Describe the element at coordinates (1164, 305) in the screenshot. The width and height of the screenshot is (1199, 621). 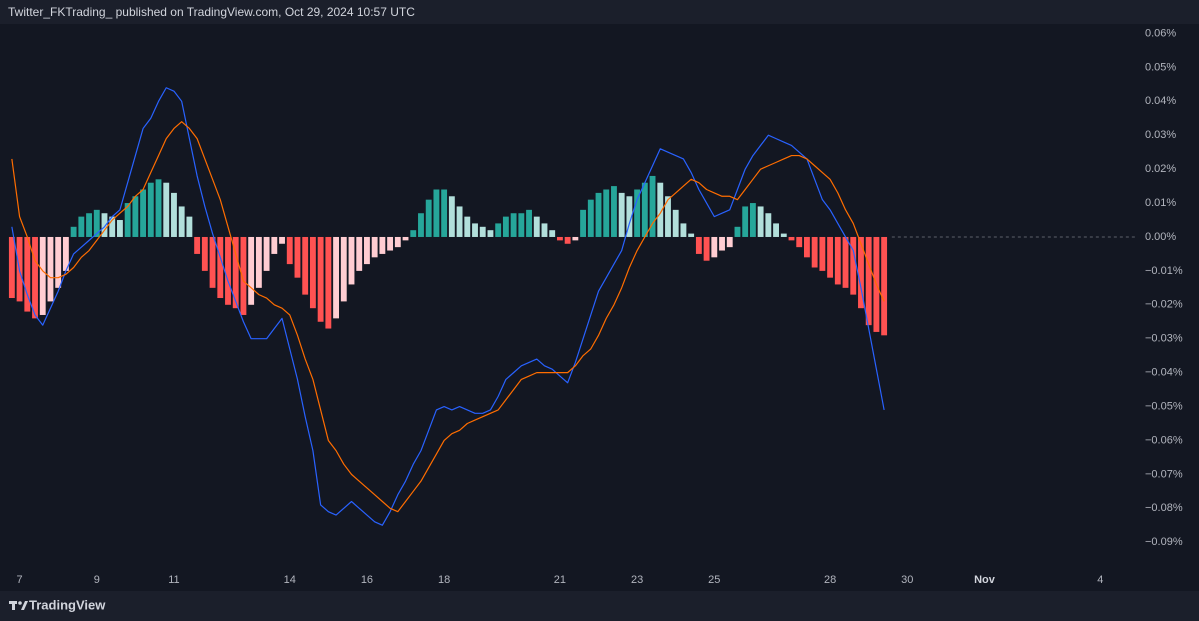
I see `y-tick-label: −0.02%` at that location.